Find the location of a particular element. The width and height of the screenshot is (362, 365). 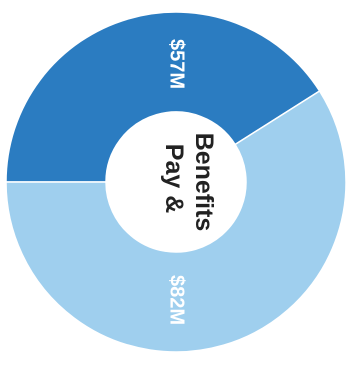

donut-center-hole is located at coordinates (176, 182).